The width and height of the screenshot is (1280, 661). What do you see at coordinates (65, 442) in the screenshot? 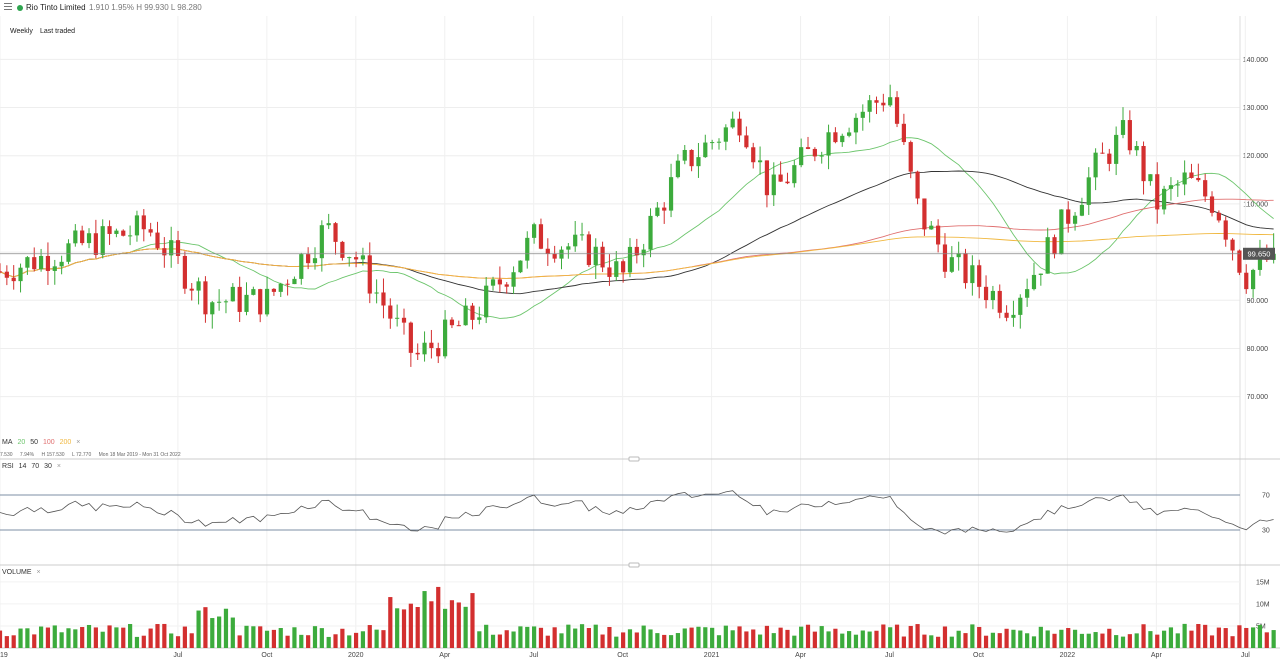
I see `ma-200-label: 200` at bounding box center [65, 442].